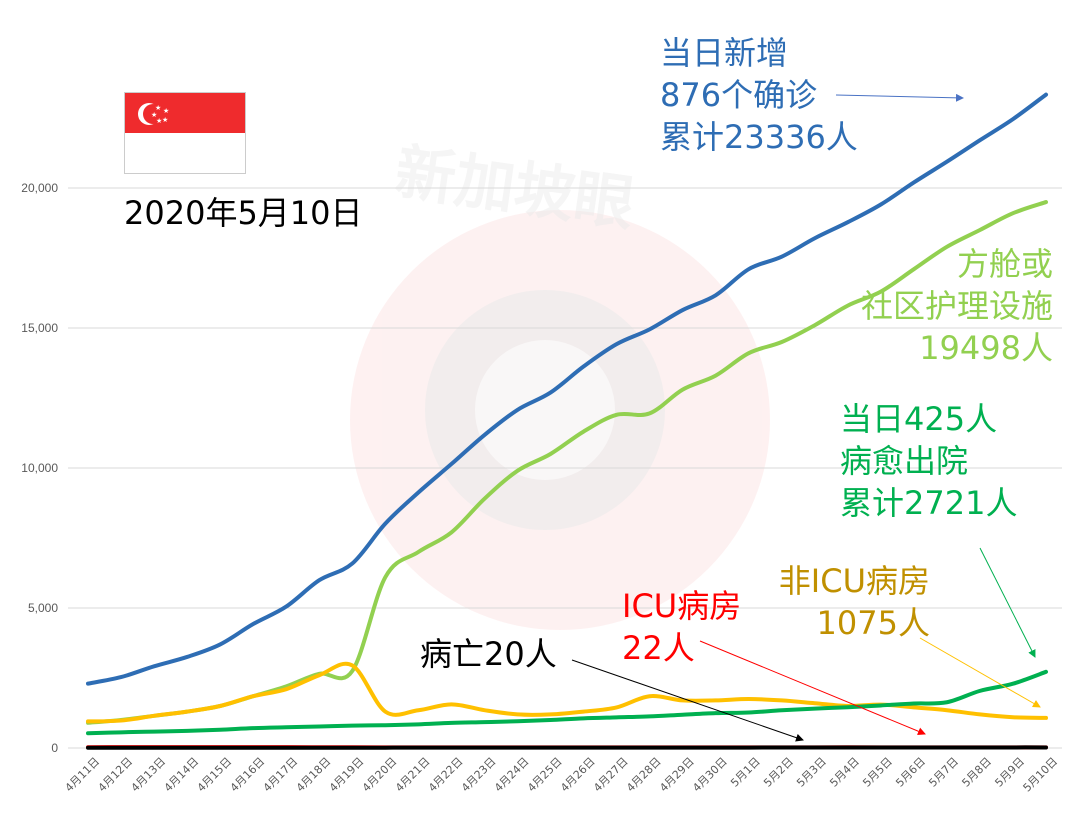 The image size is (1080, 827). I want to click on x-tick-label: 4月27日, so click(611, 775).